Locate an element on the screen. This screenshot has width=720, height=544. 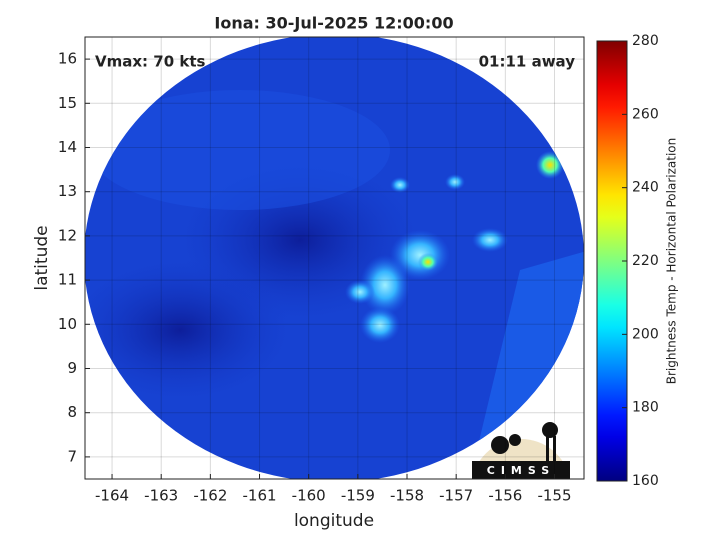
colorbar-tick-label: 180 is located at coordinates (645, 408).